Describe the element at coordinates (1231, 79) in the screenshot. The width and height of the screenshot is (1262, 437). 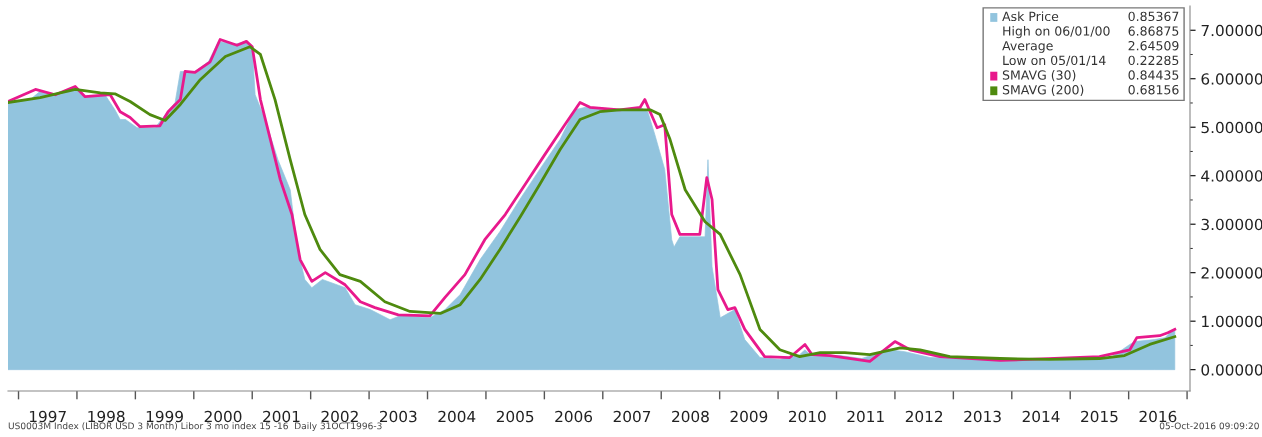
I see `y-tick-label: 6.00000` at that location.